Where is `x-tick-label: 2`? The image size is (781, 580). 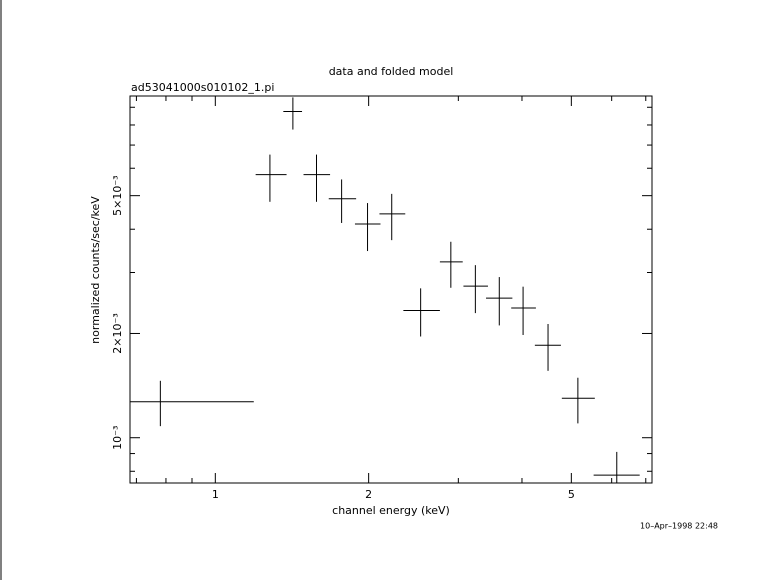
x-tick-label: 2 is located at coordinates (368, 494).